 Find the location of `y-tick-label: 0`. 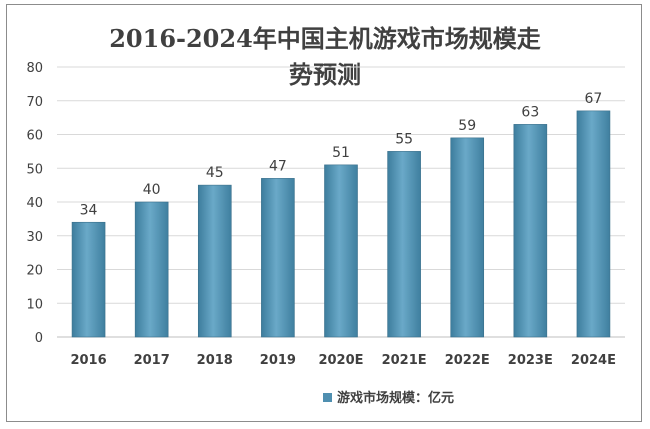

y-tick-label: 0 is located at coordinates (39, 338).